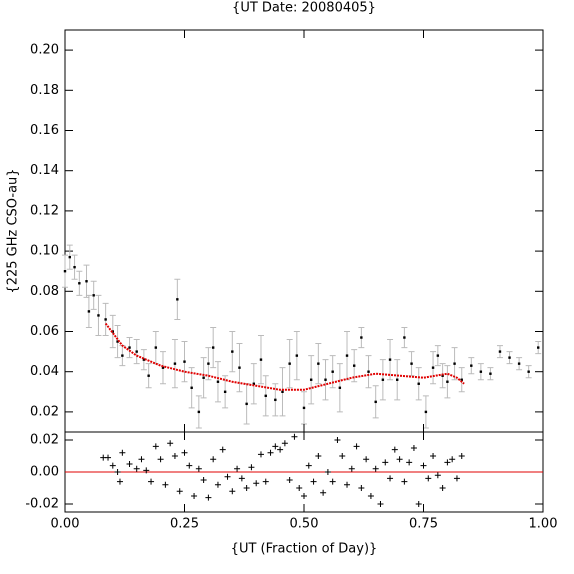 Image resolution: width=574 pixels, height=574 pixels. I want to click on y-tick-label: 0.18, so click(44, 90).